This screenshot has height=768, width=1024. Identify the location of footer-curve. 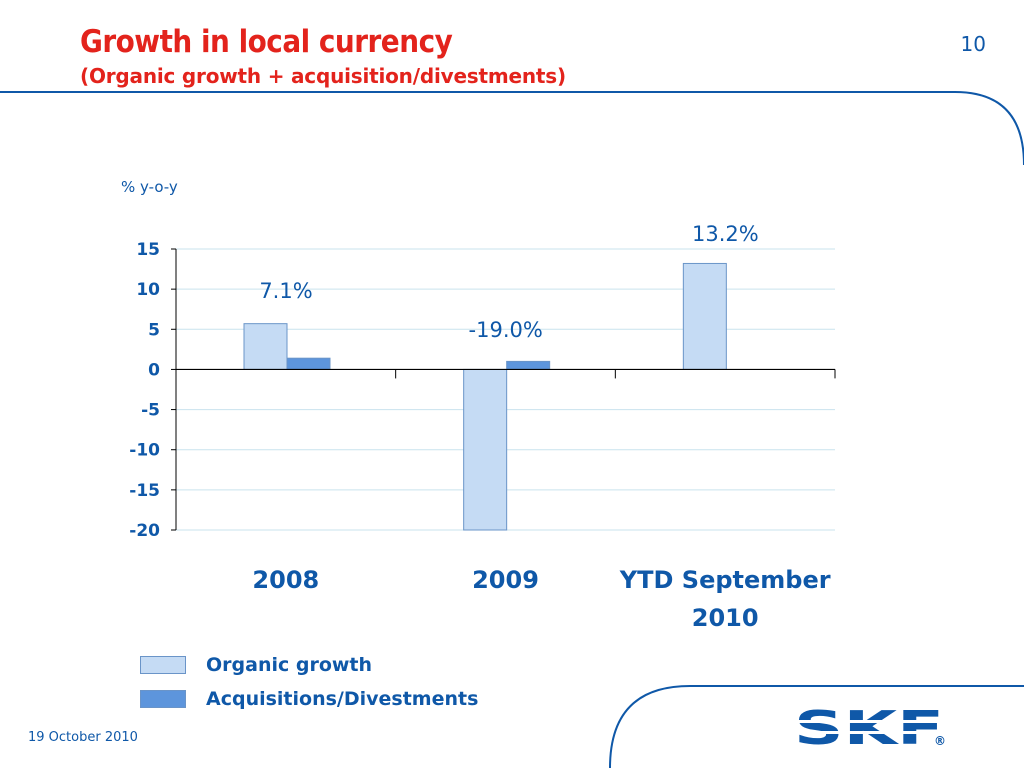
(816, 726).